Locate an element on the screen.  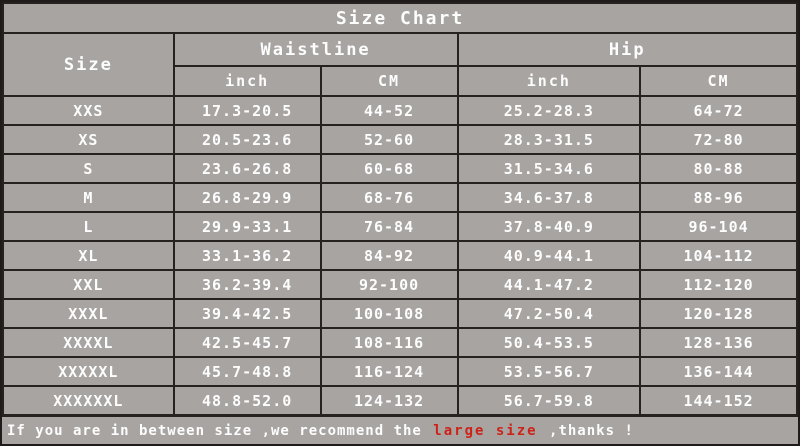
table-row: XL 33.1-36.2 84-92 40.9-44.1 104-112 is located at coordinates (400, 255).